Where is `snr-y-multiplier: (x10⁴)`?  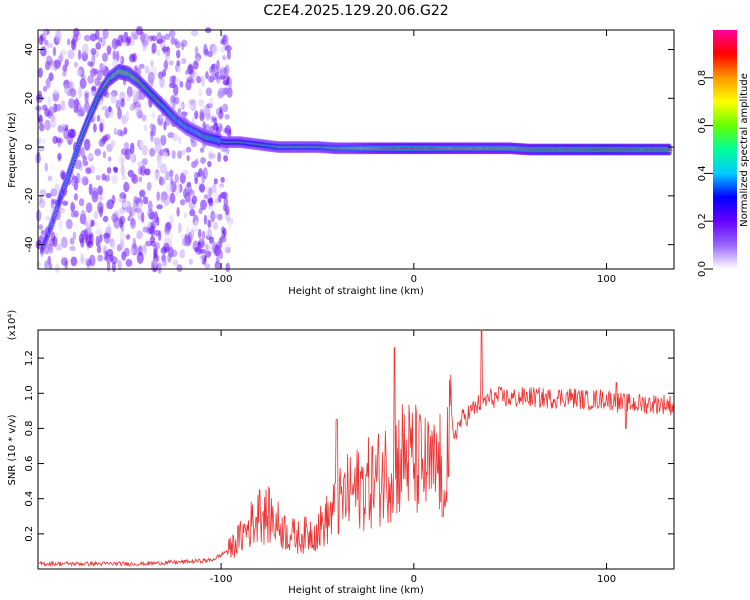 snr-y-multiplier: (x10⁴) is located at coordinates (12, 325).